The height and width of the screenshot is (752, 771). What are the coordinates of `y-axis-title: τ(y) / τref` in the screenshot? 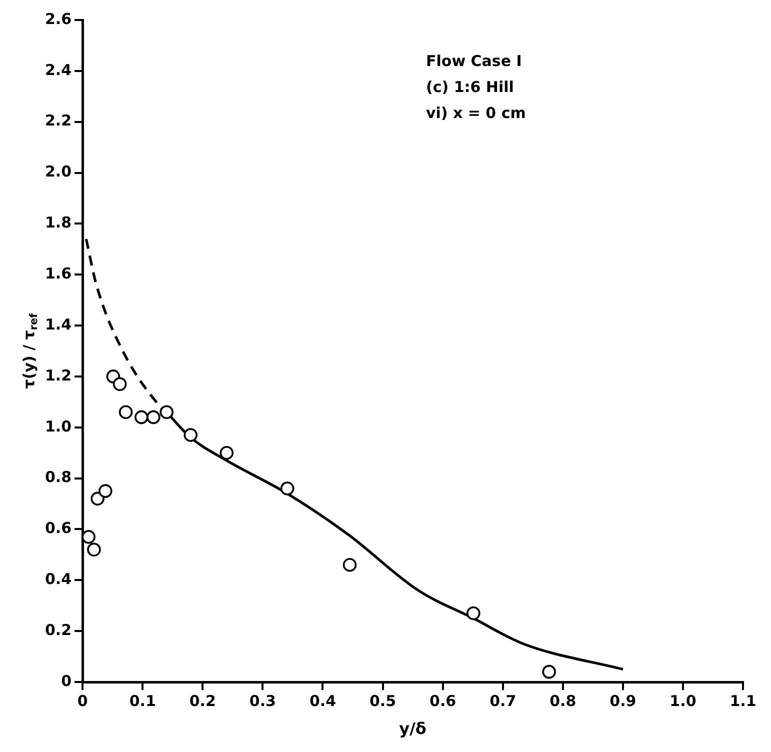 It's located at (30, 350).